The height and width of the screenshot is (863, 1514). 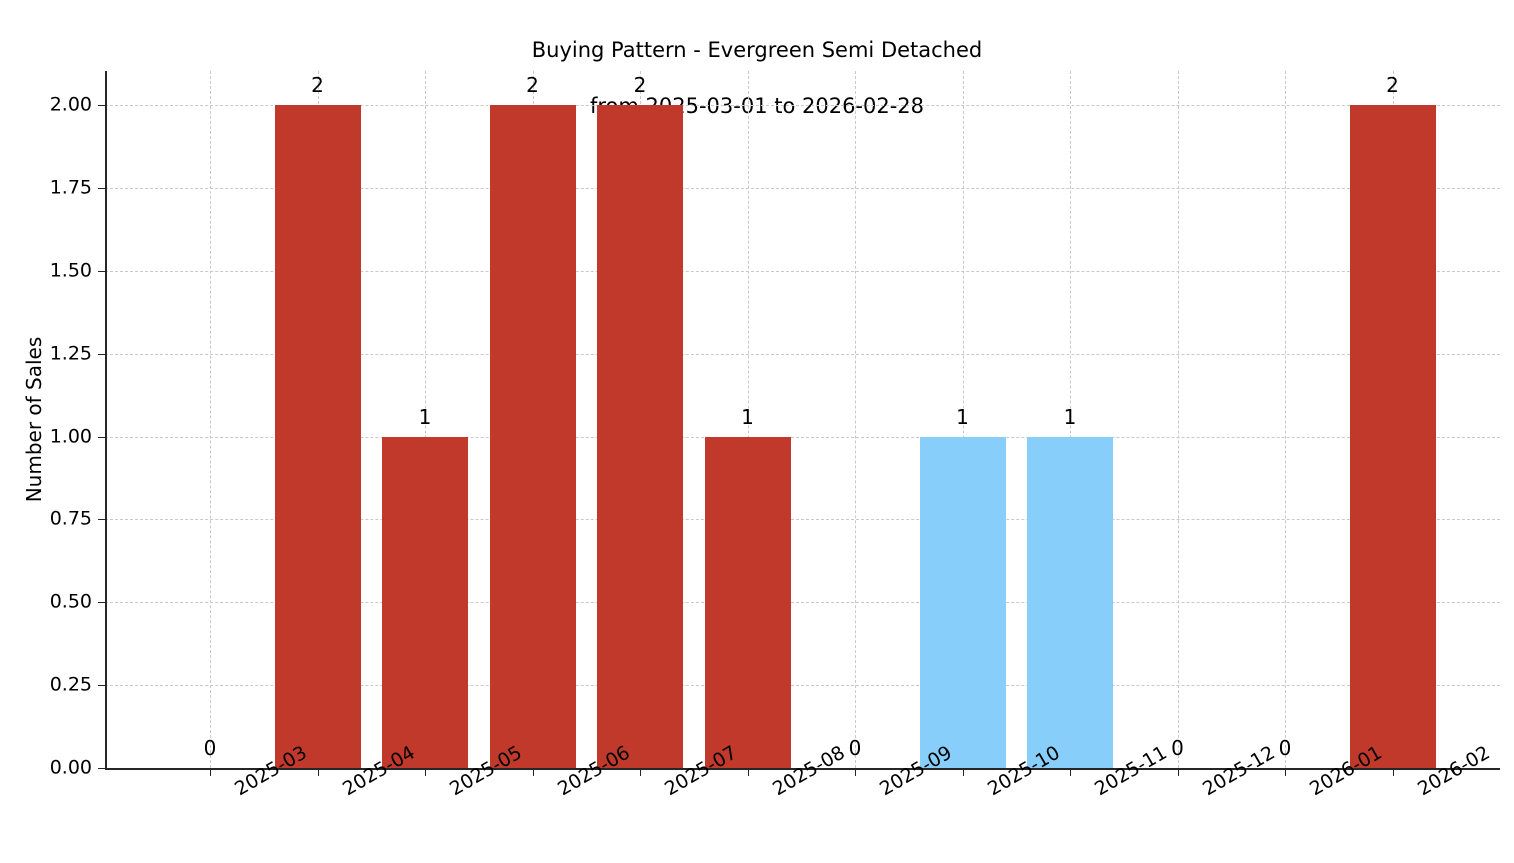 I want to click on y-tick-label: 0.25, so click(x=70, y=684).